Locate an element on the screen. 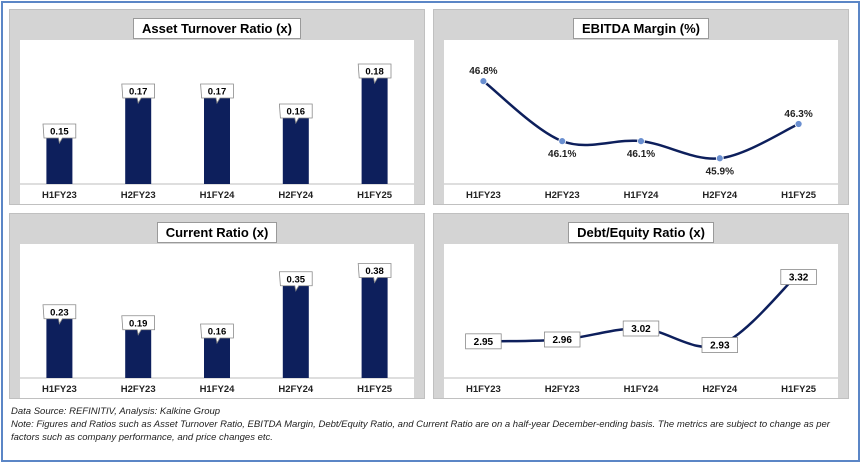  data-label: 0.23 is located at coordinates (59, 314).